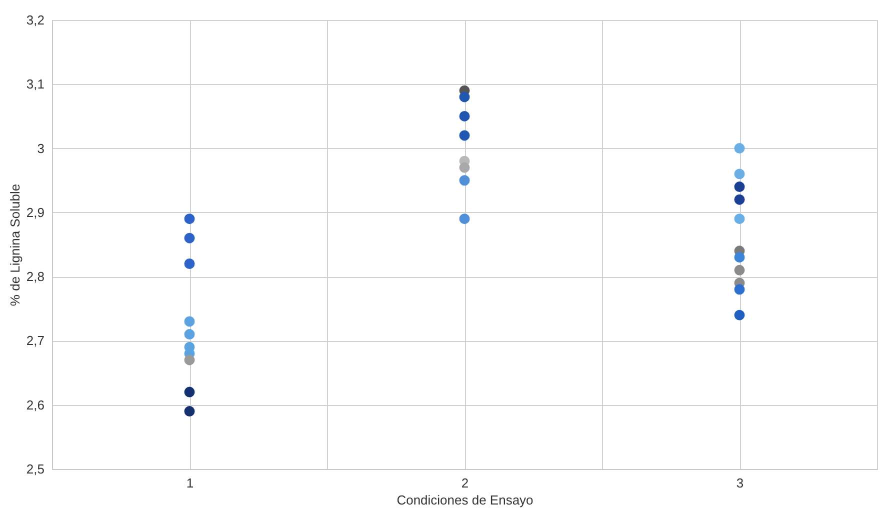 Image resolution: width=881 pixels, height=513 pixels. What do you see at coordinates (35, 340) in the screenshot?
I see `y-tick-label: 2,7` at bounding box center [35, 340].